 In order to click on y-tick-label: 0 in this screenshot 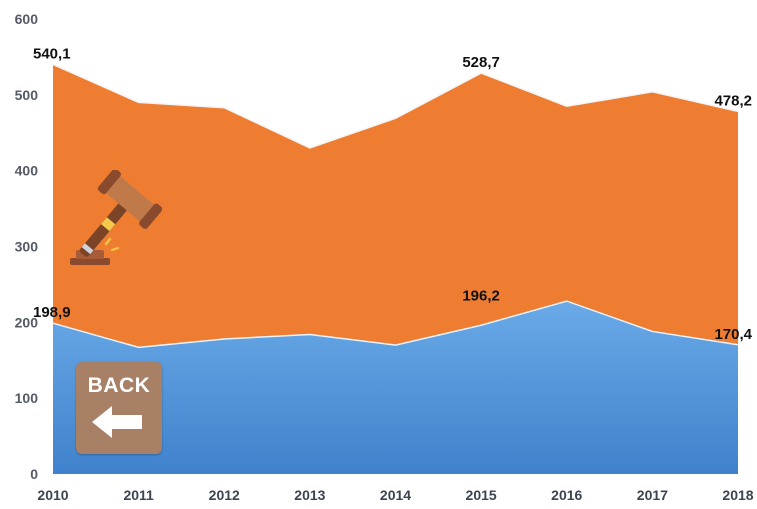, I will do `click(34, 474)`.